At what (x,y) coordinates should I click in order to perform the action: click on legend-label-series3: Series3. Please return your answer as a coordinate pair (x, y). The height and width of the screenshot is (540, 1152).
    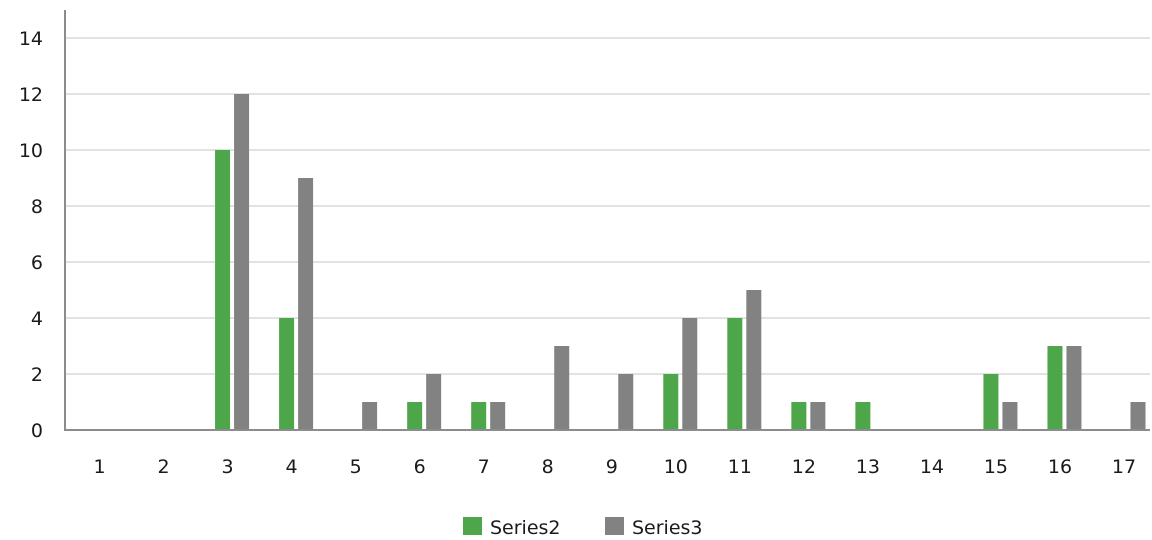
    Looking at the image, I should click on (667, 526).